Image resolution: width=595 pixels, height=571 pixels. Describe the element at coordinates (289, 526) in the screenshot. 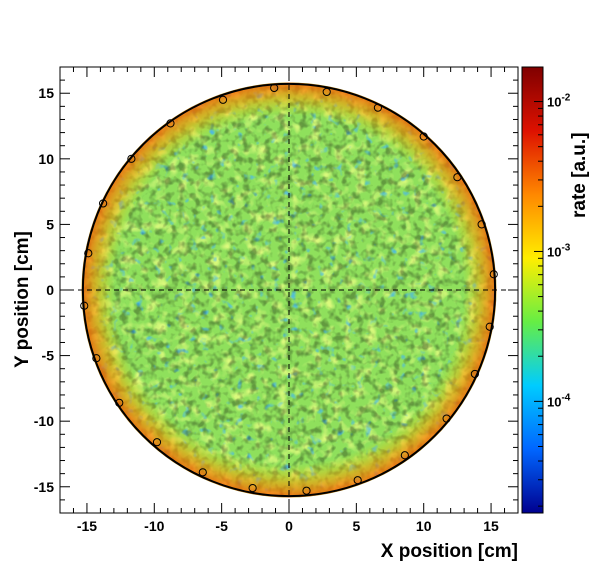

I see `x-tick-label: 0` at that location.